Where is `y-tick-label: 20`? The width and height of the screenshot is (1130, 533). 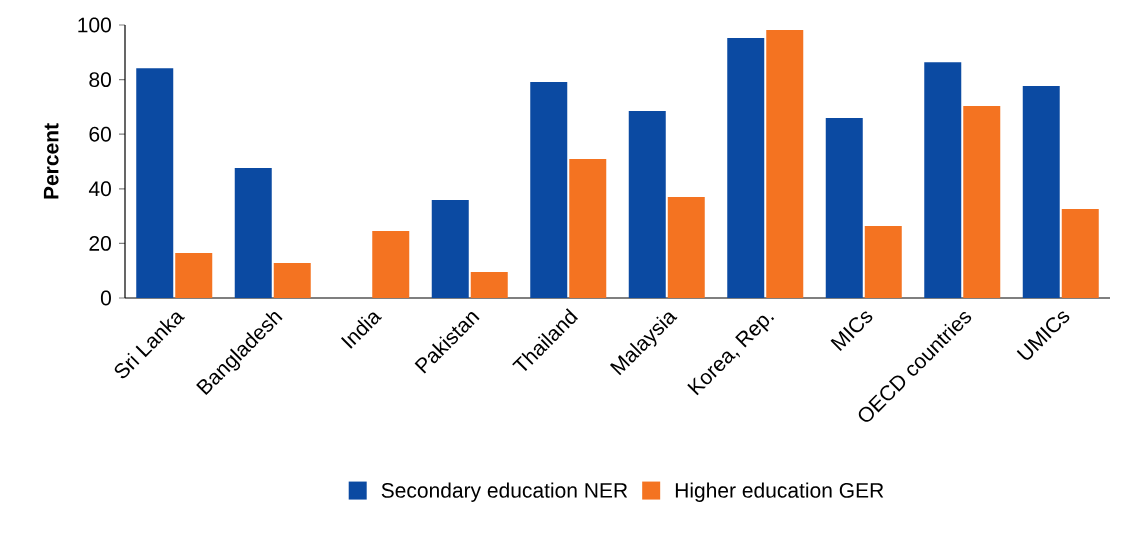
y-tick-label: 20 is located at coordinates (100, 243).